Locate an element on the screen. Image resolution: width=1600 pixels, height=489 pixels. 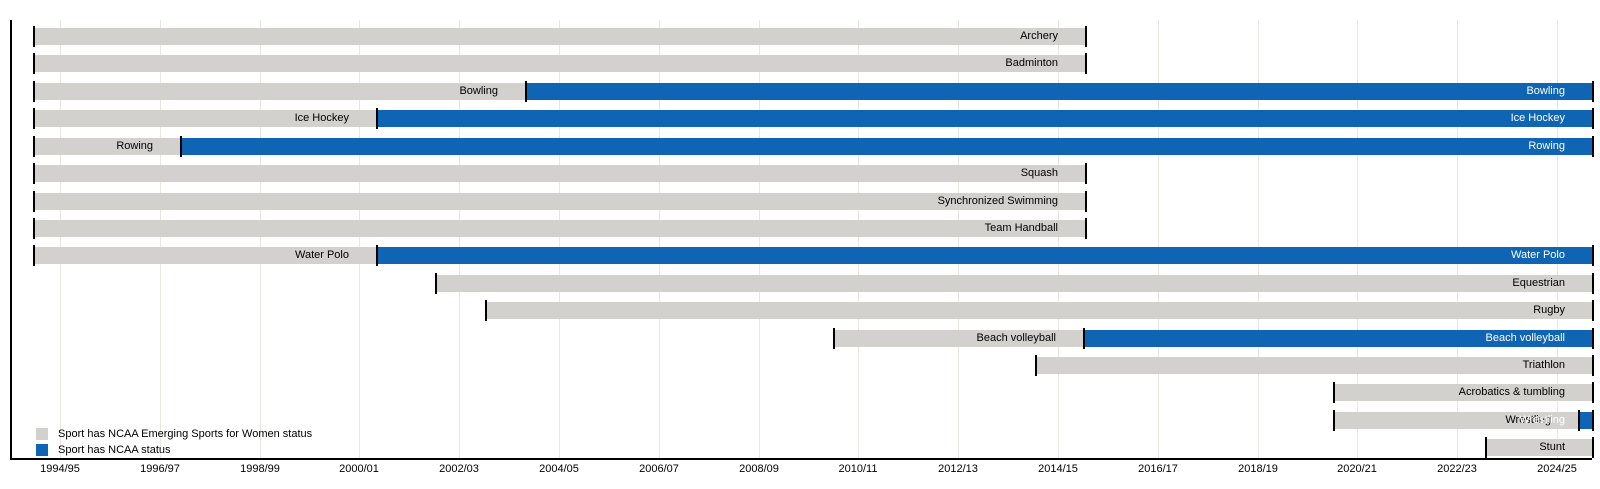
y-axis-line is located at coordinates (11, 239).